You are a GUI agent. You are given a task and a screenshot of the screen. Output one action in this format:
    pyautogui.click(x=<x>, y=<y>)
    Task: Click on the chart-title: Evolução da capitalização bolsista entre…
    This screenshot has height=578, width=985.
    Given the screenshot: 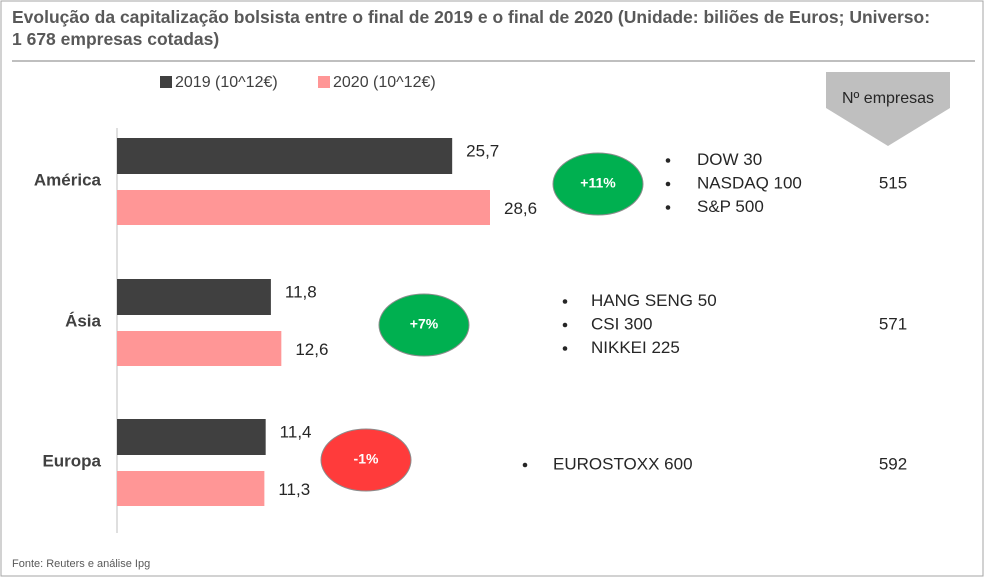 What is the action you would take?
    pyautogui.click(x=471, y=28)
    